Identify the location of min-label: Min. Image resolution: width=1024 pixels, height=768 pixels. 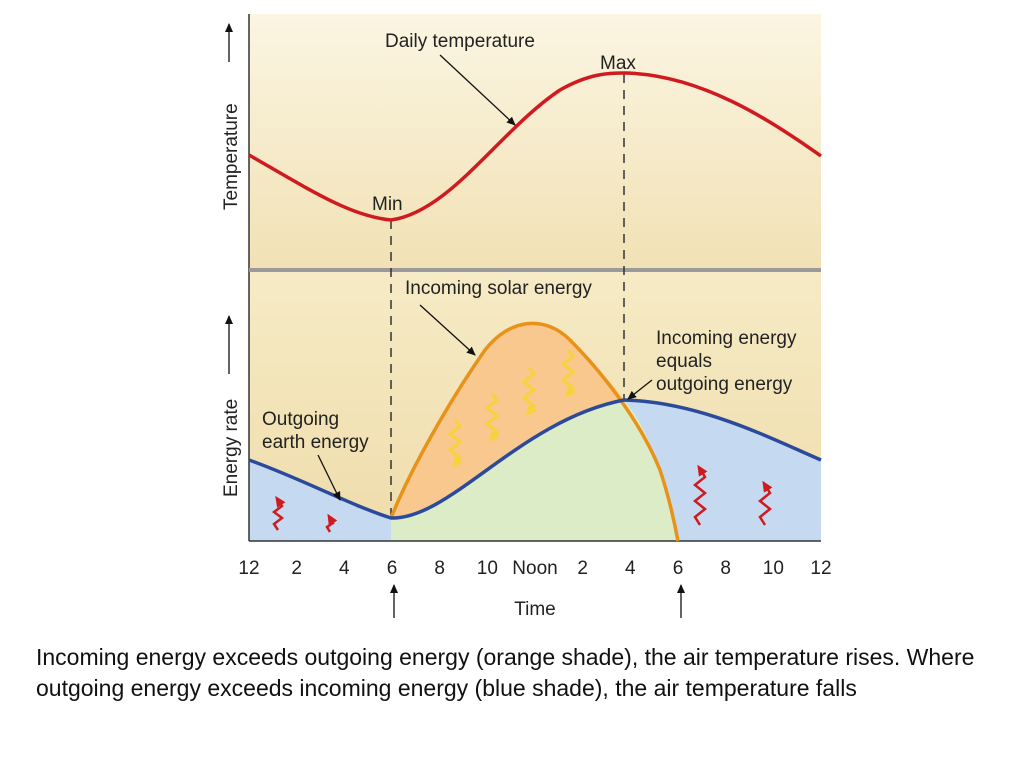
(387, 204).